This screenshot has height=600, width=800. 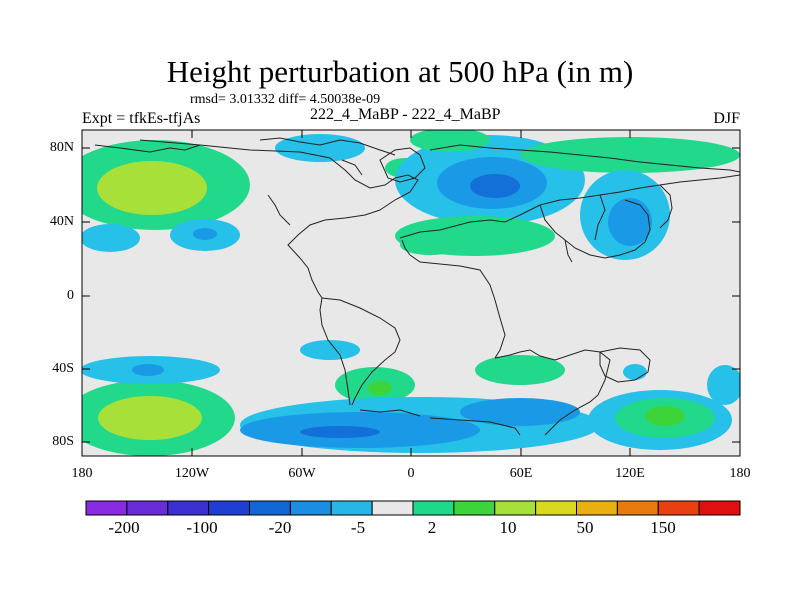 I want to click on colorbar-label: 2, so click(x=432, y=528).